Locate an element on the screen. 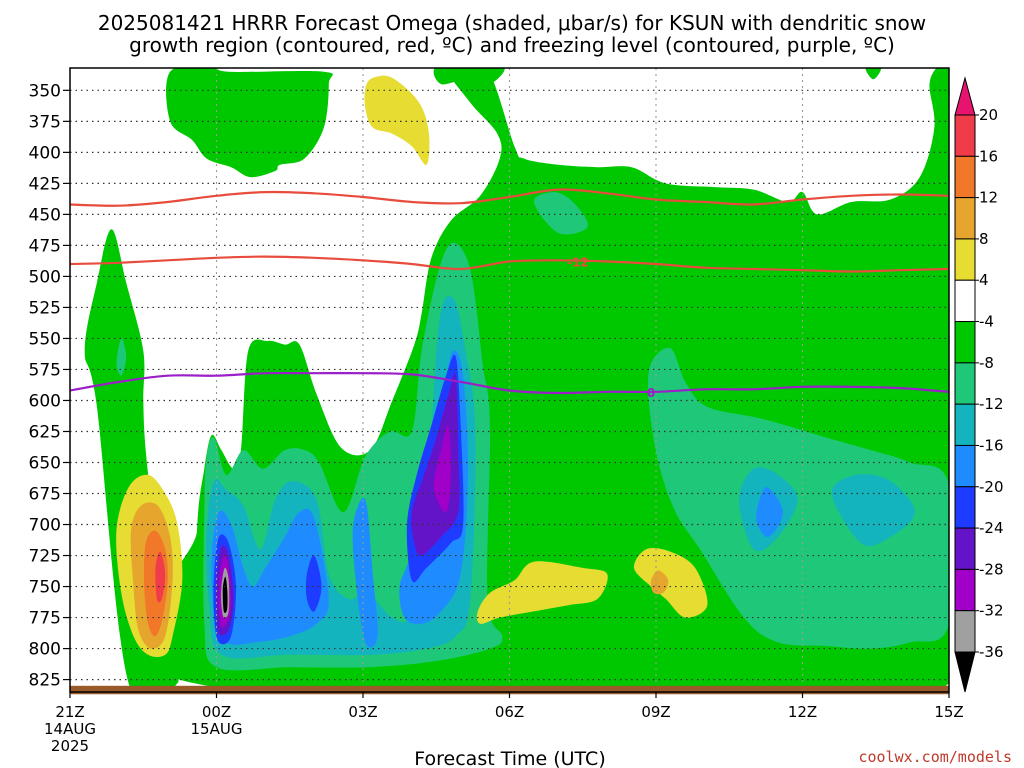 The height and width of the screenshot is (768, 1024). colorbar-label: -16 is located at coordinates (991, 445).